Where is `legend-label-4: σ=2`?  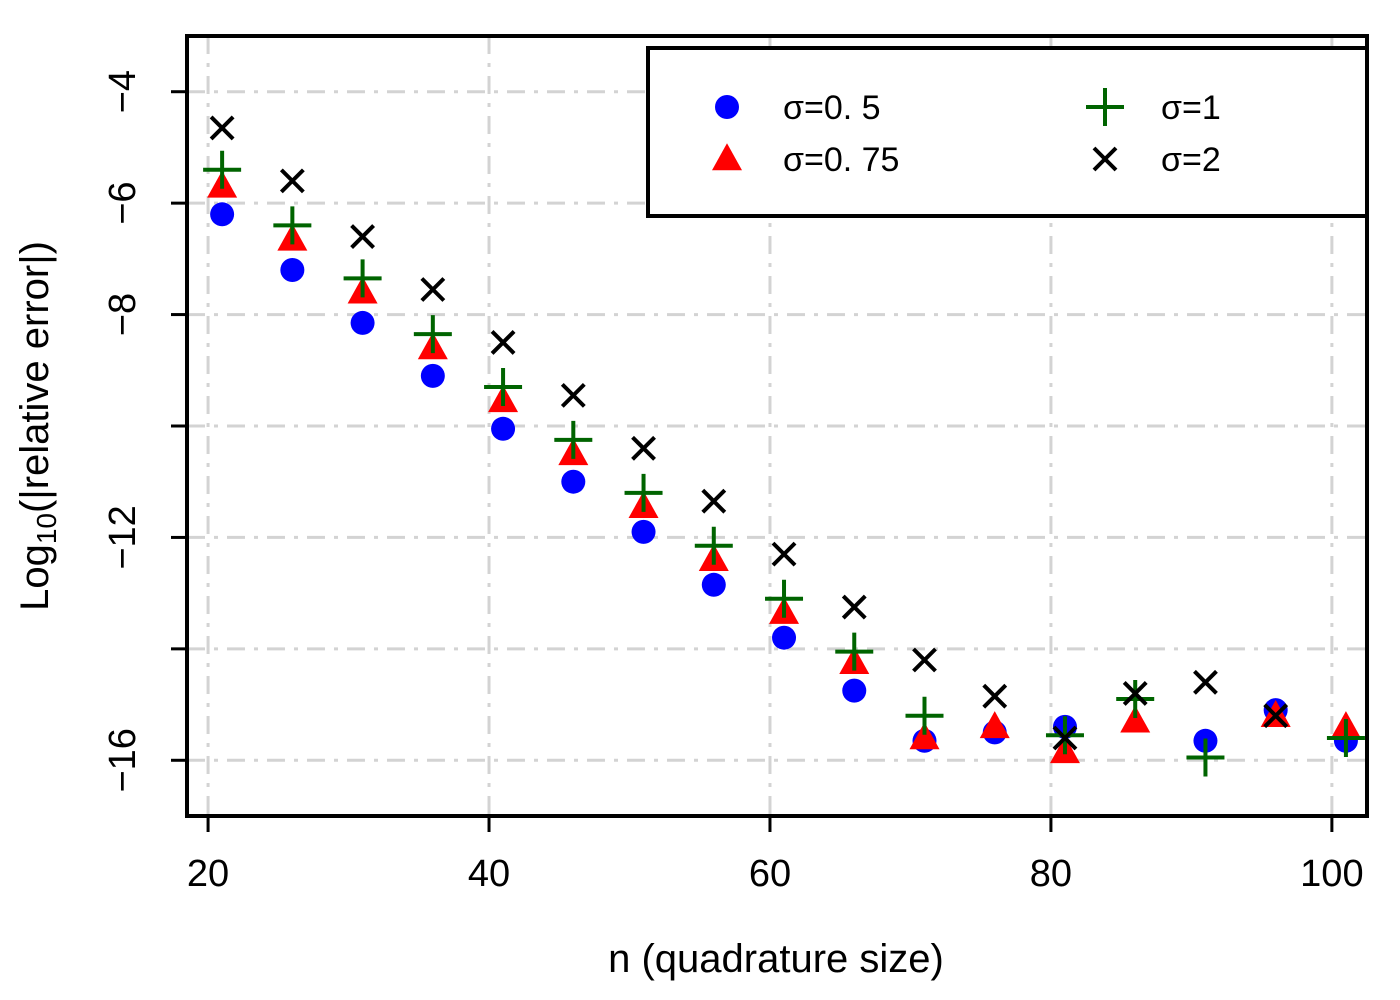
legend-label-4: σ=2 is located at coordinates (1191, 160).